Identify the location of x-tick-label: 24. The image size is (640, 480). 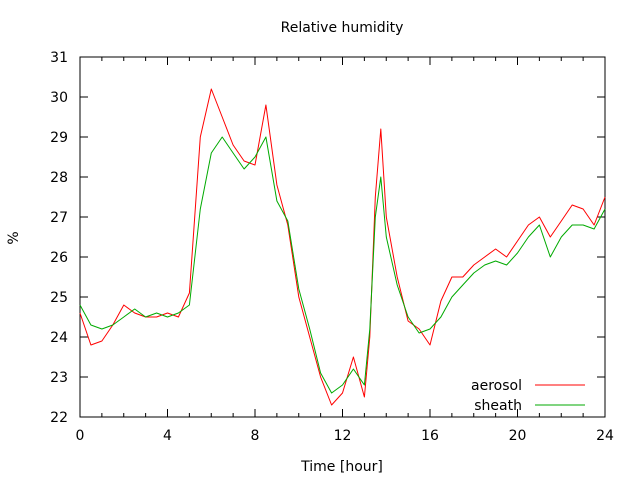
(605, 436).